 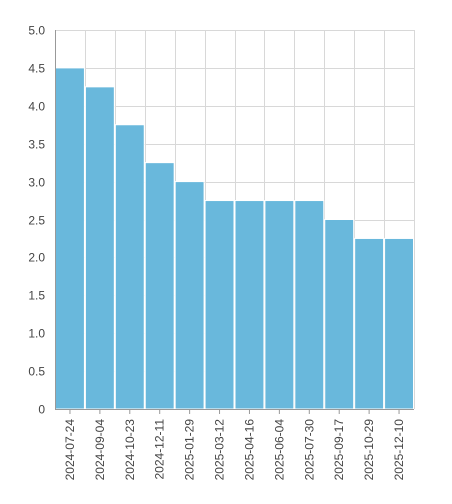 What do you see at coordinates (36, 372) in the screenshot?
I see `y-tick-label: 0.5` at bounding box center [36, 372].